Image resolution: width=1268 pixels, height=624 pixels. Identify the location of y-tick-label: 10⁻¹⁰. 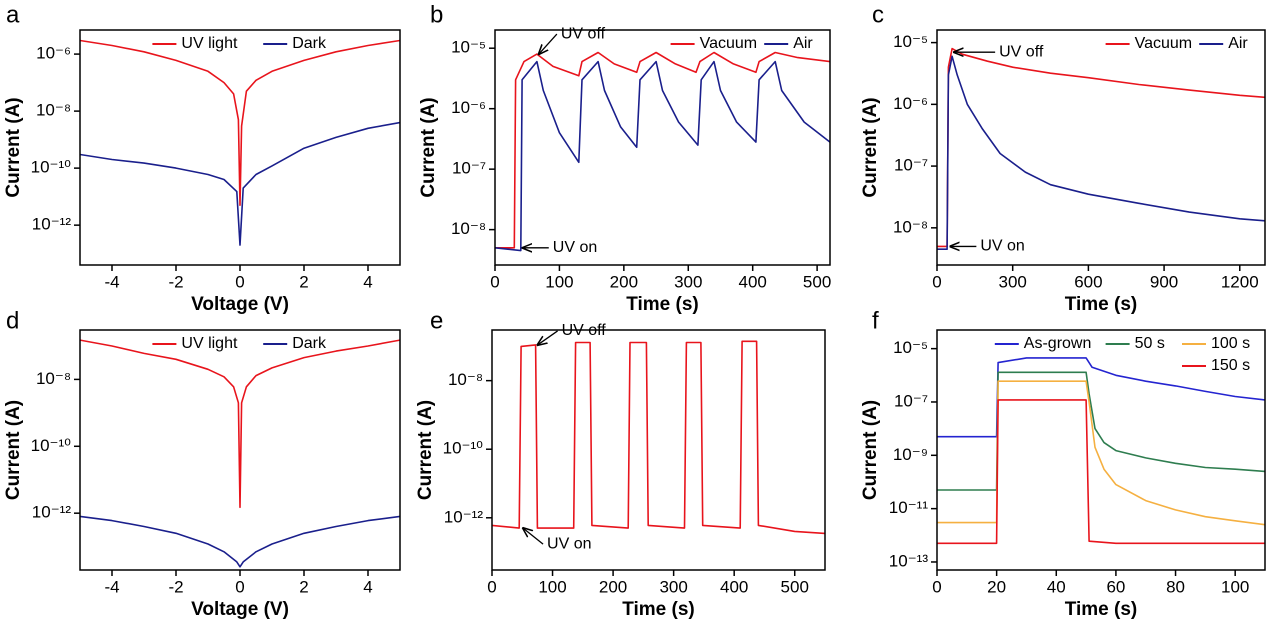
(51, 445).